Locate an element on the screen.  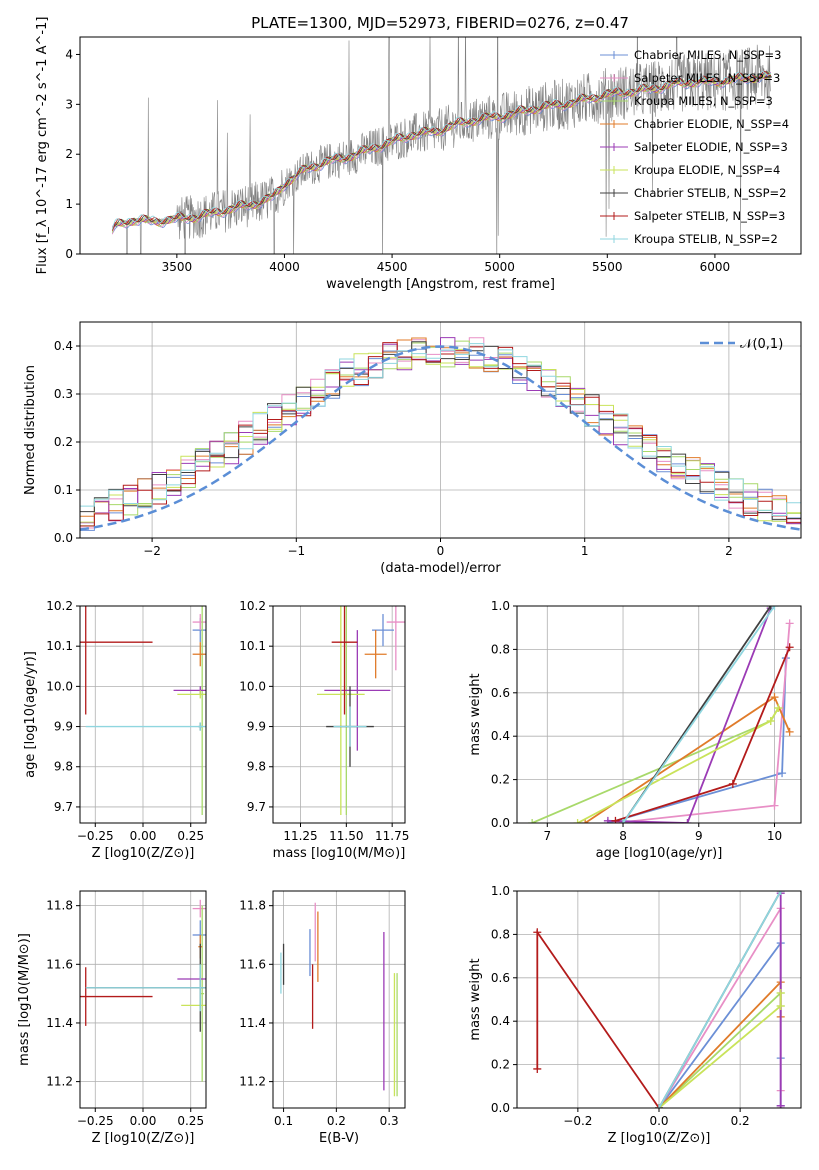
y-tick-label: 0.8 is located at coordinates (500, 934).